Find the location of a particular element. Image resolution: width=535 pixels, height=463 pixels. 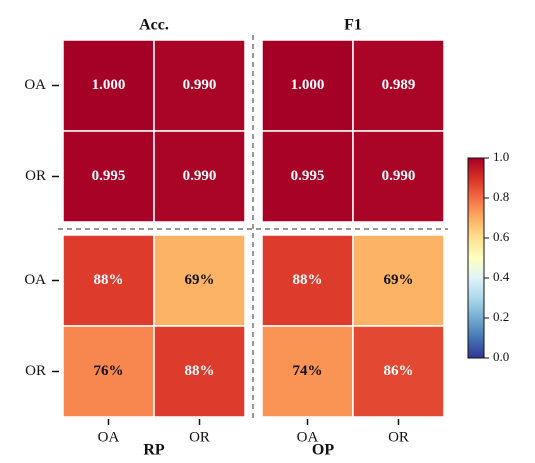

cell-label: 76% is located at coordinates (109, 371).